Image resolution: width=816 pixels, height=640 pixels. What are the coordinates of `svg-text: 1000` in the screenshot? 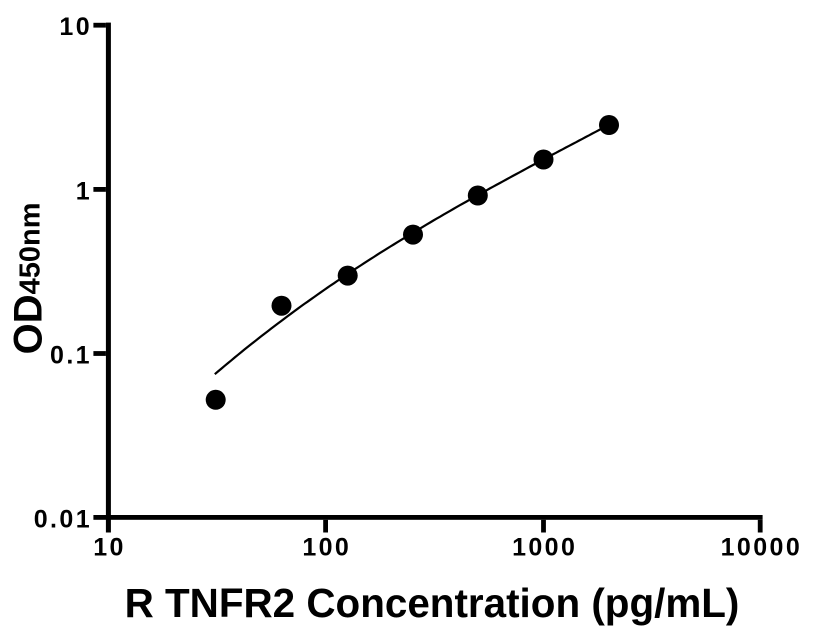 It's located at (544, 548).